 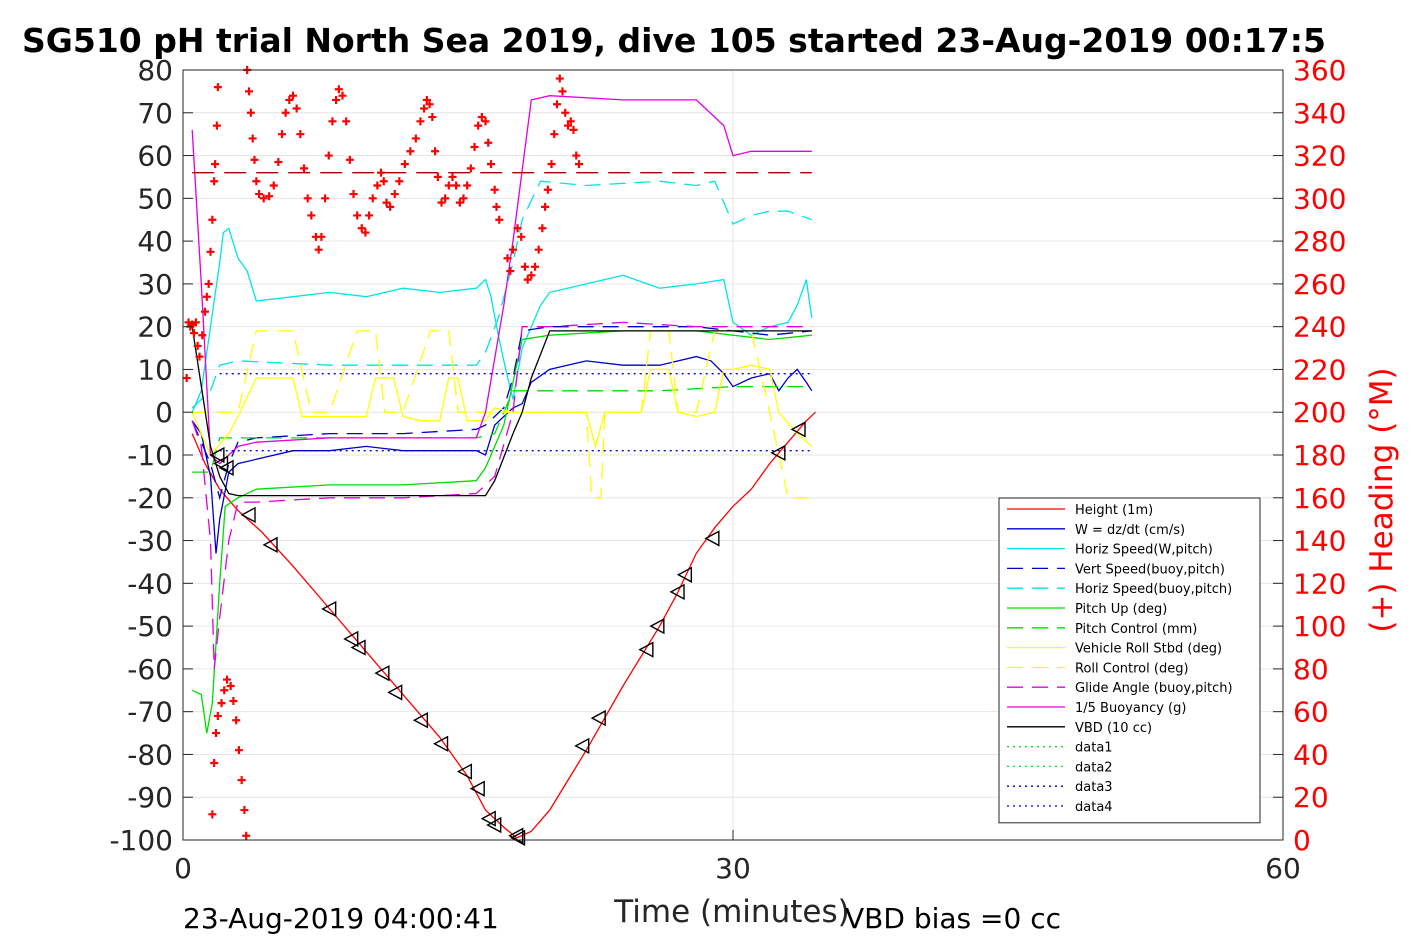 I want to click on left-tick-label: 70, so click(x=155, y=113).